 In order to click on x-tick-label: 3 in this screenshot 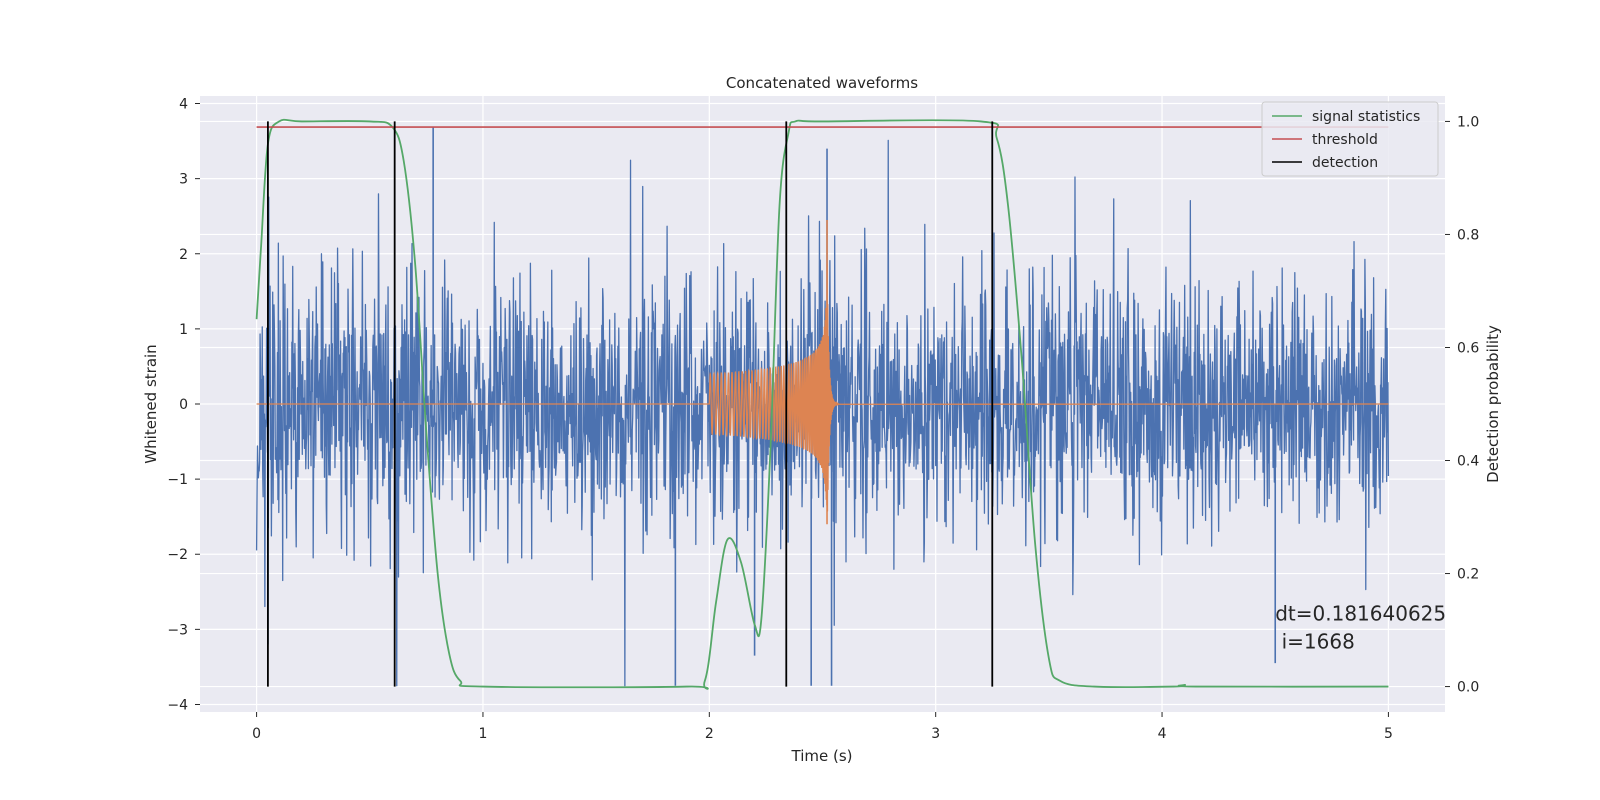, I will do `click(935, 734)`.